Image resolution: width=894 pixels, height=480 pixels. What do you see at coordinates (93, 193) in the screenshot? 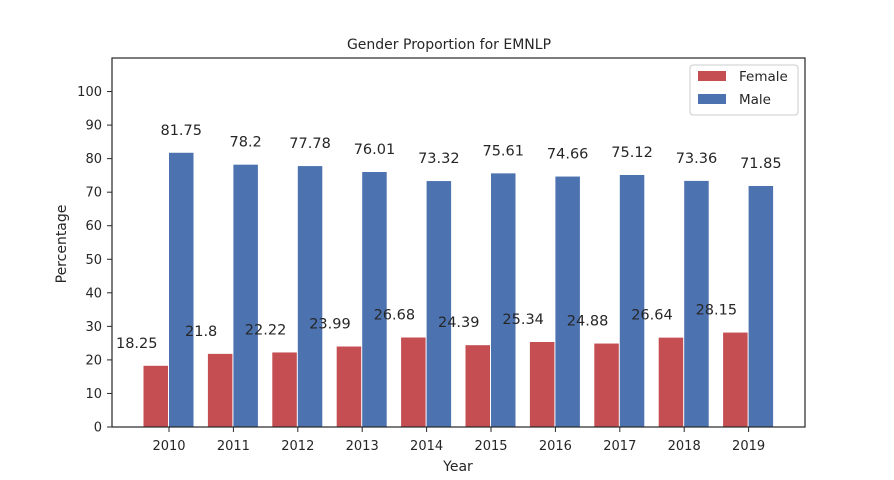
I see `y-tick-label: 70` at bounding box center [93, 193].